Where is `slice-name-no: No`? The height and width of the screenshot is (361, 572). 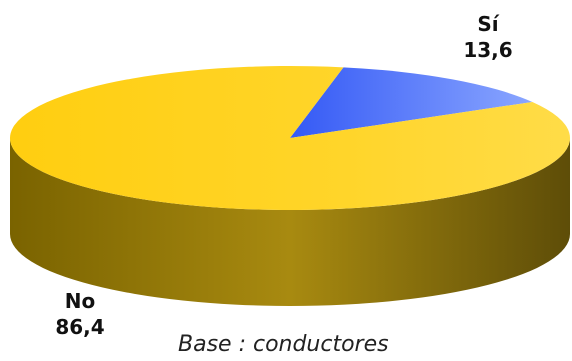
slice-name-no: No is located at coordinates (80, 301).